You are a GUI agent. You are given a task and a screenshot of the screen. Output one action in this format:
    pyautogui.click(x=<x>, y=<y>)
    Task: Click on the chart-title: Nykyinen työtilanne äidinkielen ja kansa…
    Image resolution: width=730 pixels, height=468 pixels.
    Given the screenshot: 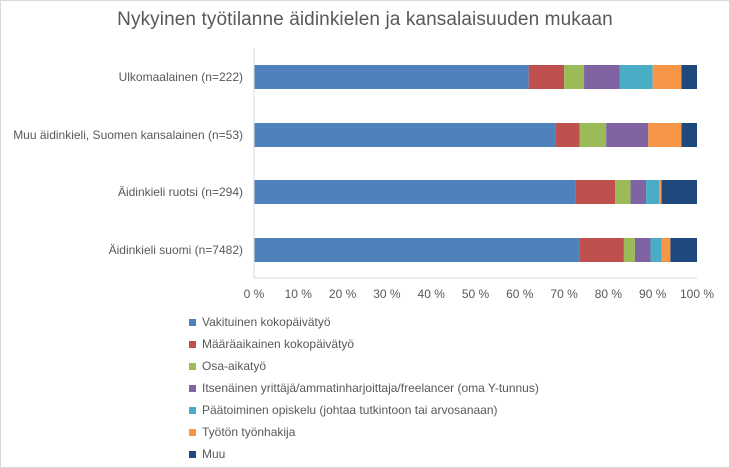 What is the action you would take?
    pyautogui.click(x=365, y=19)
    